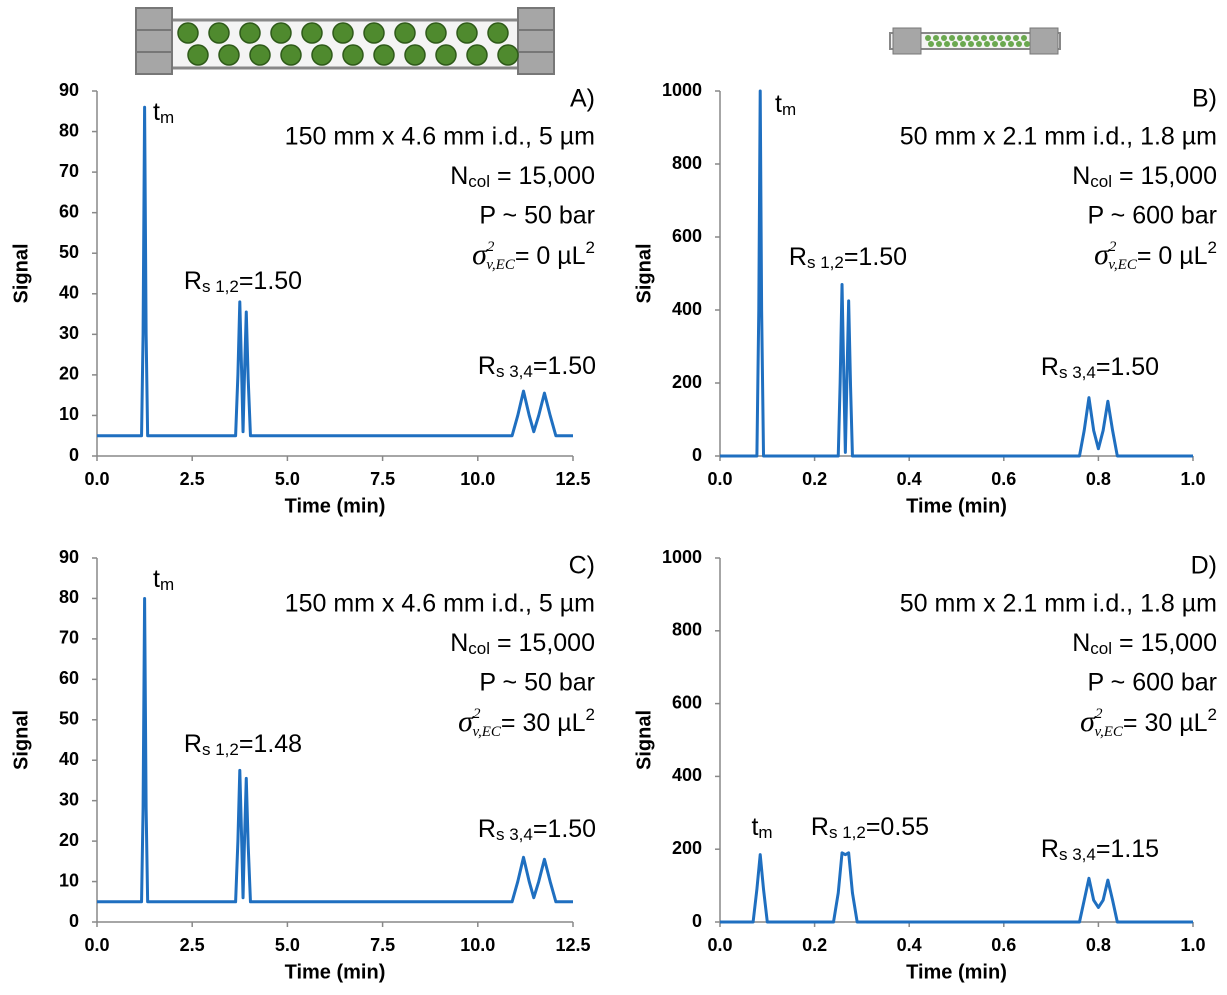 This screenshot has width=1227, height=995. I want to click on annotation: Rs 1,2=1.50, so click(243, 281).